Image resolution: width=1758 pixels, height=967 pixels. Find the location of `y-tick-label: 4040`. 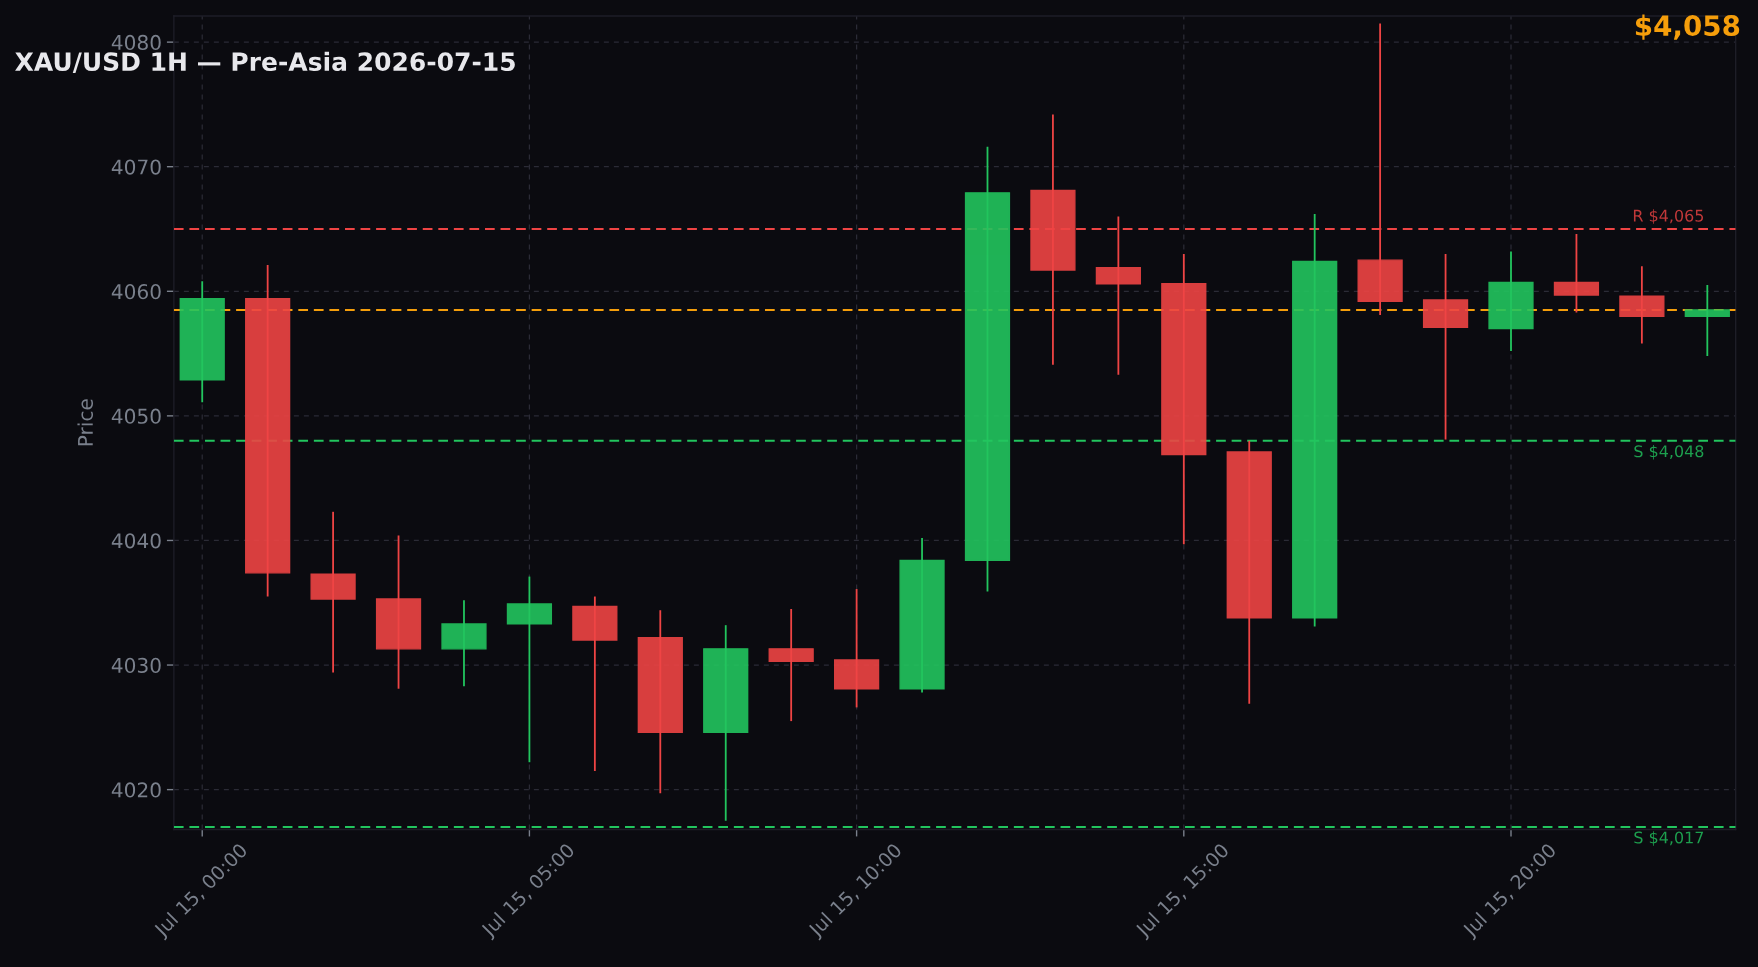

y-tick-label: 4040 is located at coordinates (136, 541).